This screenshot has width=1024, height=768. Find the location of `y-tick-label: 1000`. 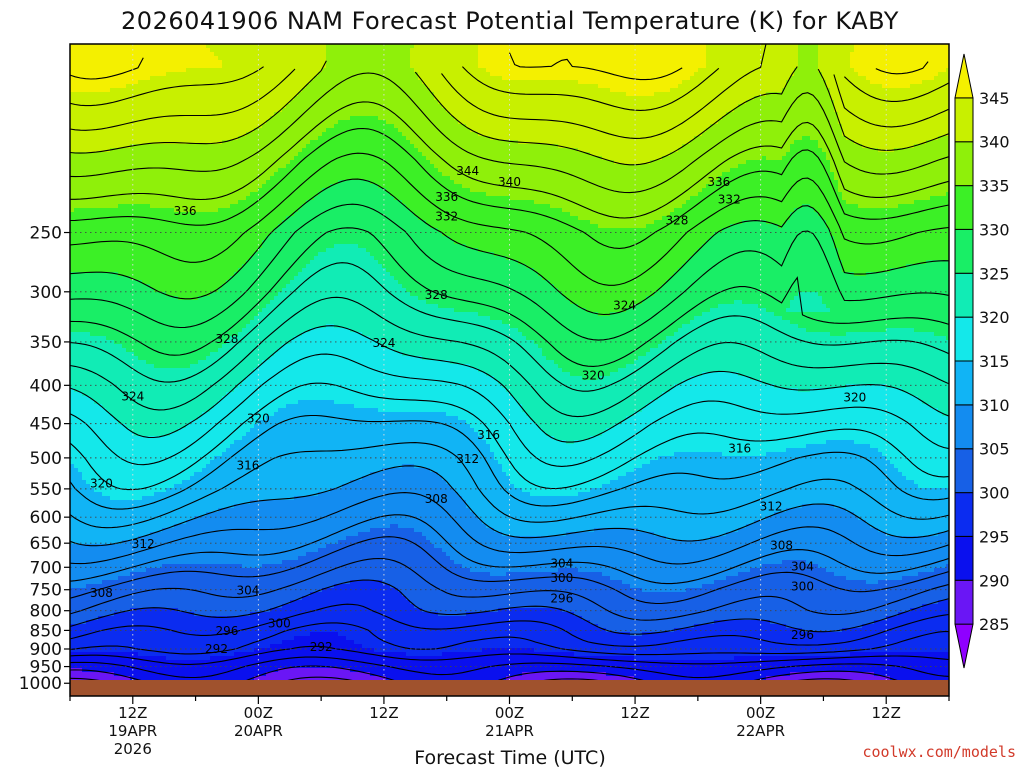

y-tick-label: 1000 is located at coordinates (40, 684).